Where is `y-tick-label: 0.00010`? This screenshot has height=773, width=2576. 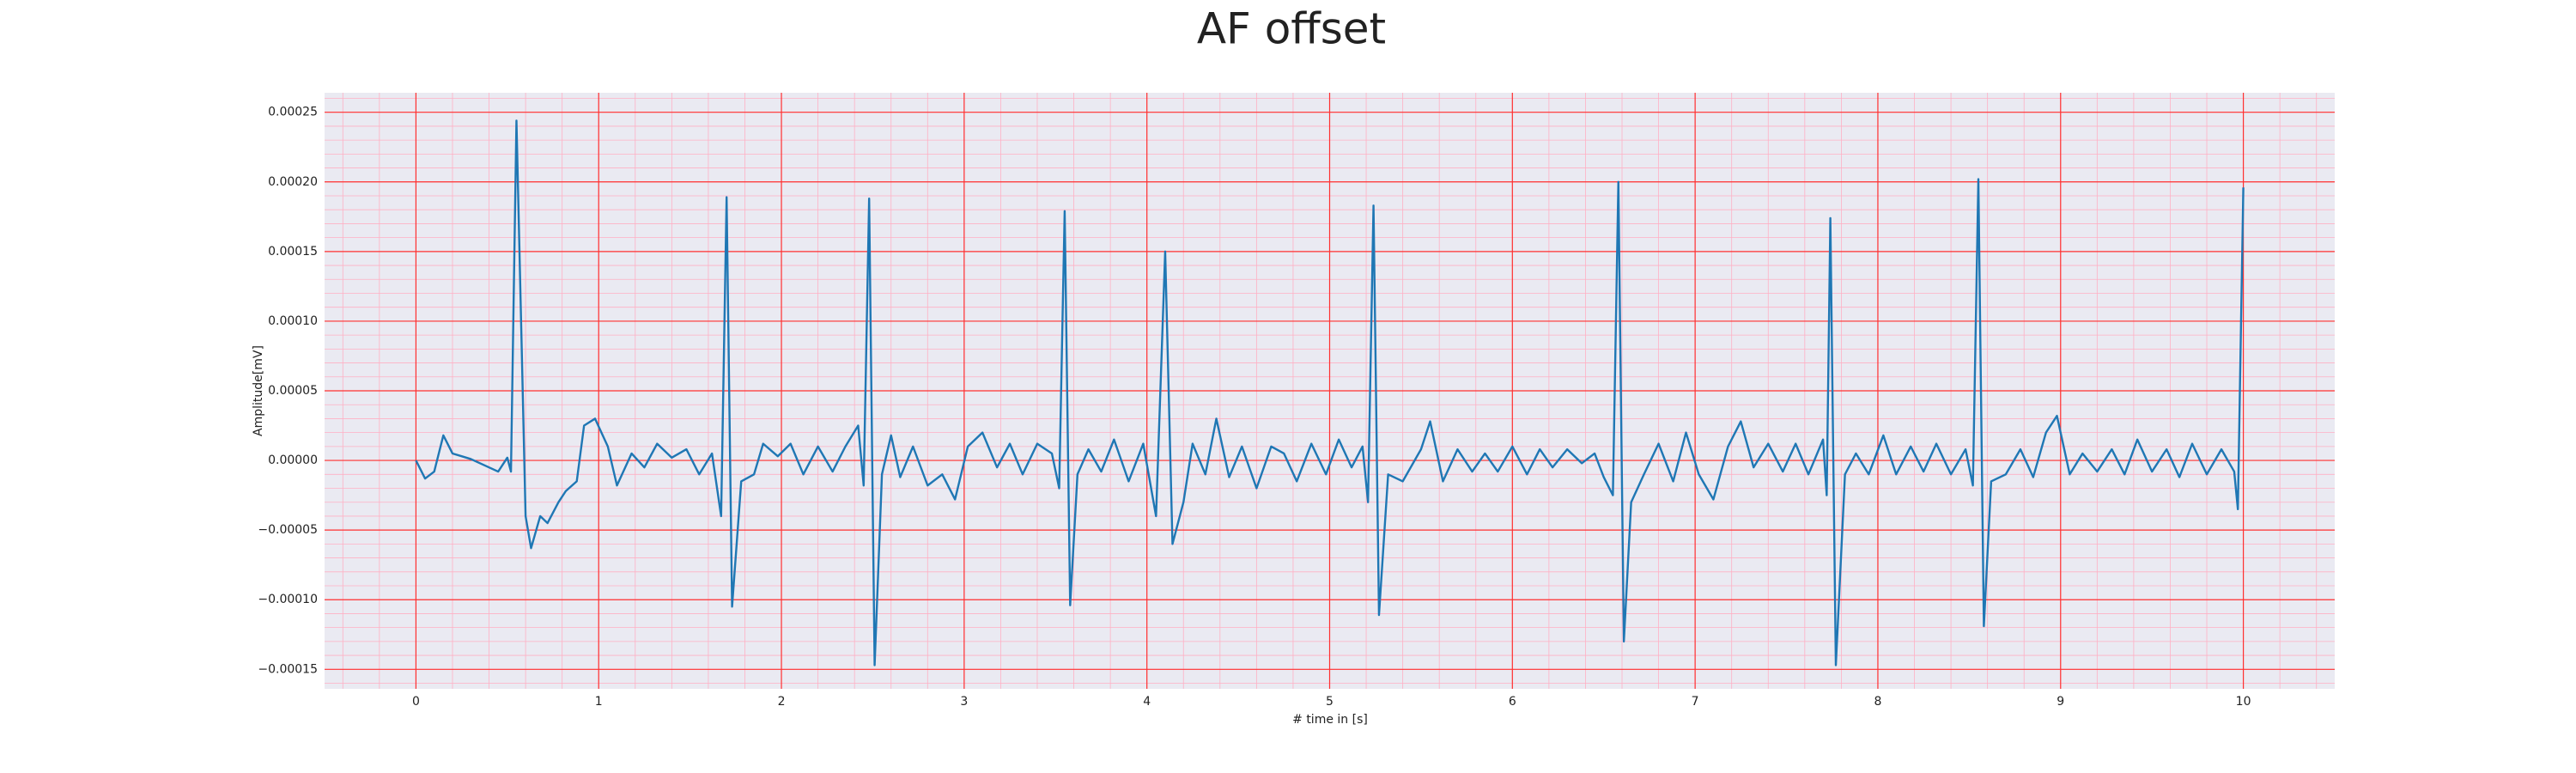
y-tick-label: 0.00010 is located at coordinates (293, 321).